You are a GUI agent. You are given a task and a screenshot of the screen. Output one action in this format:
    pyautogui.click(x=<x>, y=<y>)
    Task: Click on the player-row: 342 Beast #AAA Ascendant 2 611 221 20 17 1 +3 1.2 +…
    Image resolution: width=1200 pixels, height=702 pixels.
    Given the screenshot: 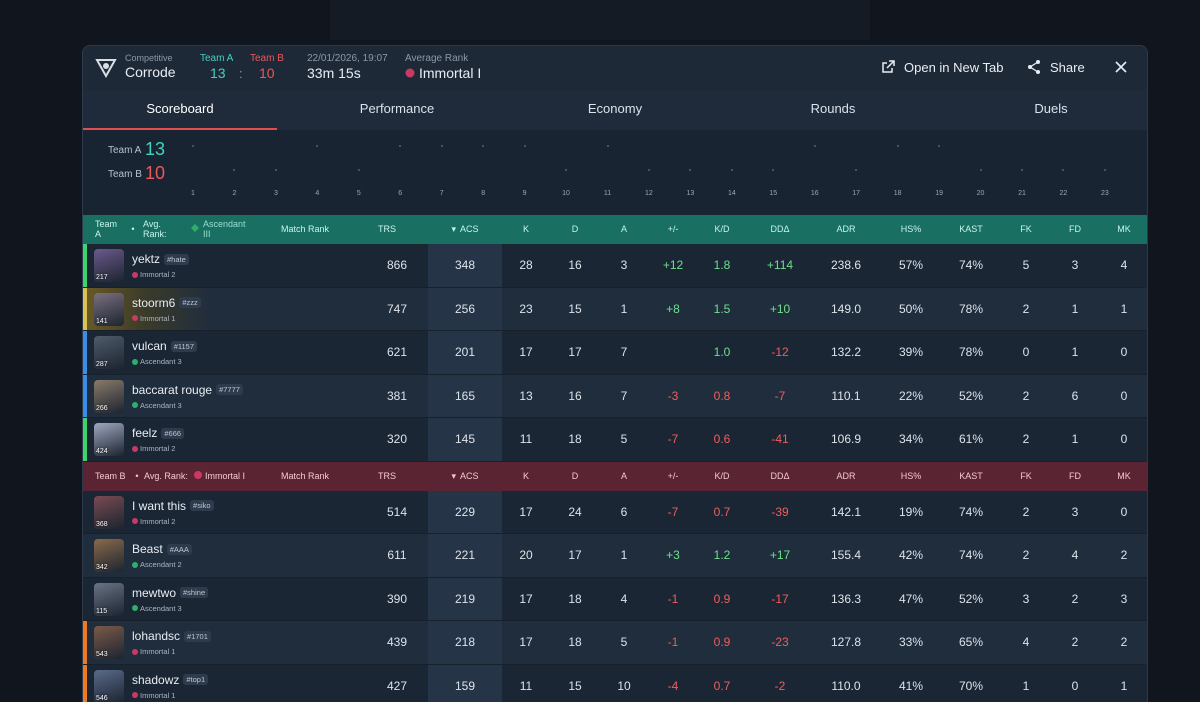 What is the action you would take?
    pyautogui.click(x=615, y=556)
    